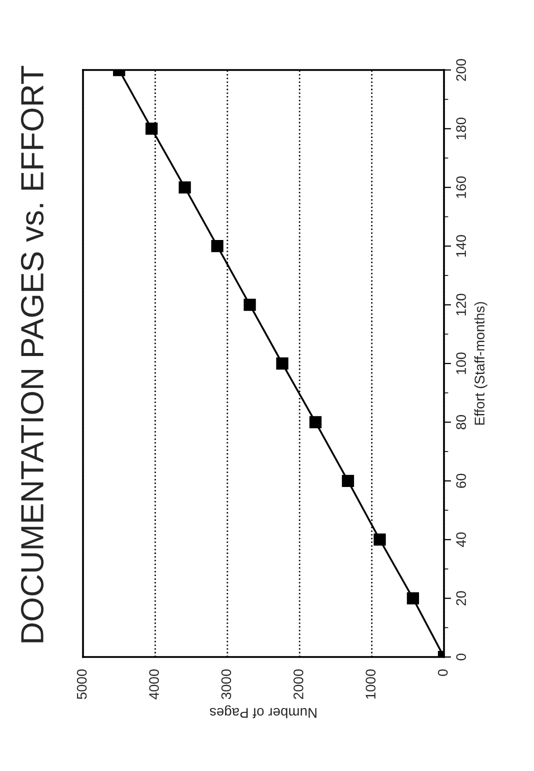 This screenshot has width=534, height=771. Describe the element at coordinates (81, 684) in the screenshot. I see `x-tick-label: 5000` at that location.